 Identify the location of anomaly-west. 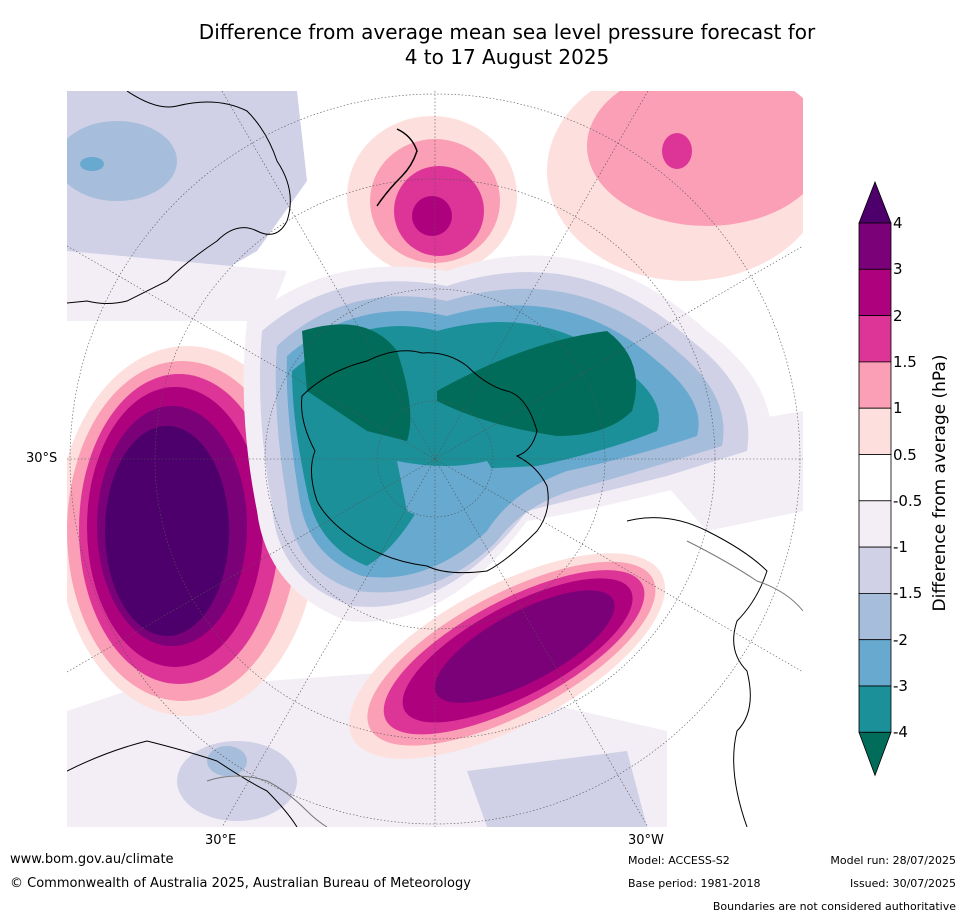
(192, 531).